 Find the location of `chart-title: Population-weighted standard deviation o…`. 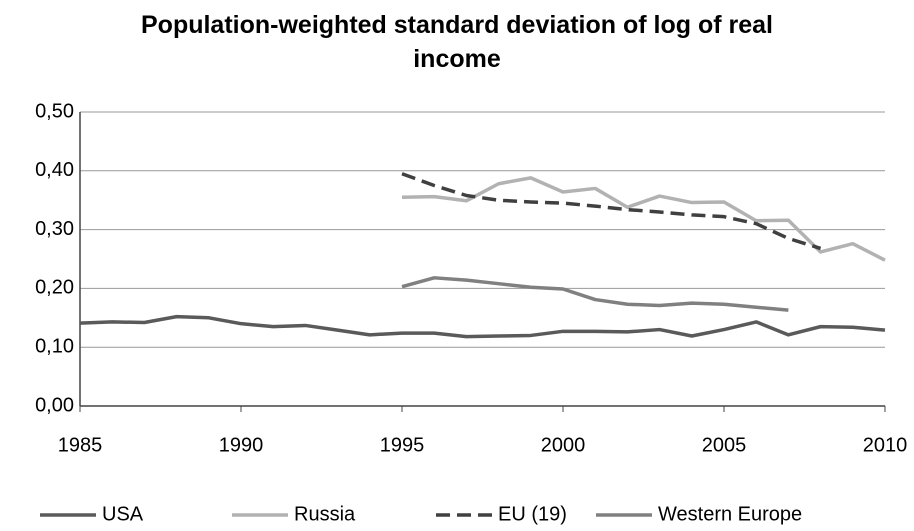

chart-title: Population-weighted standard deviation o… is located at coordinates (457, 42).